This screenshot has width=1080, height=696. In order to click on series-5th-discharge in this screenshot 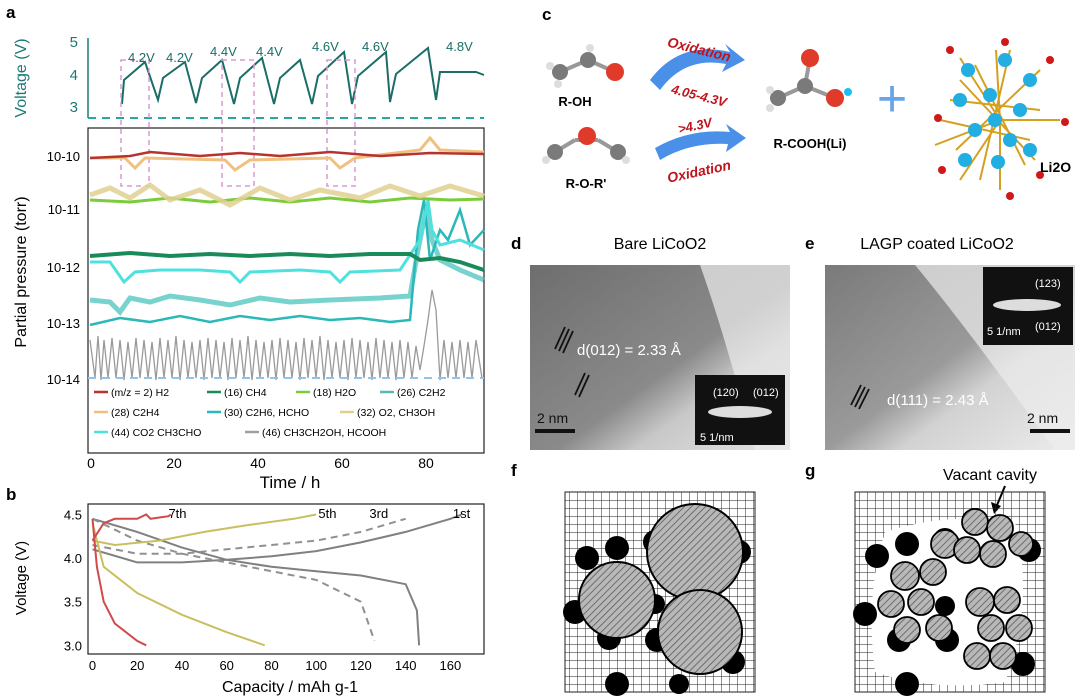, I will do `click(178, 584)`.